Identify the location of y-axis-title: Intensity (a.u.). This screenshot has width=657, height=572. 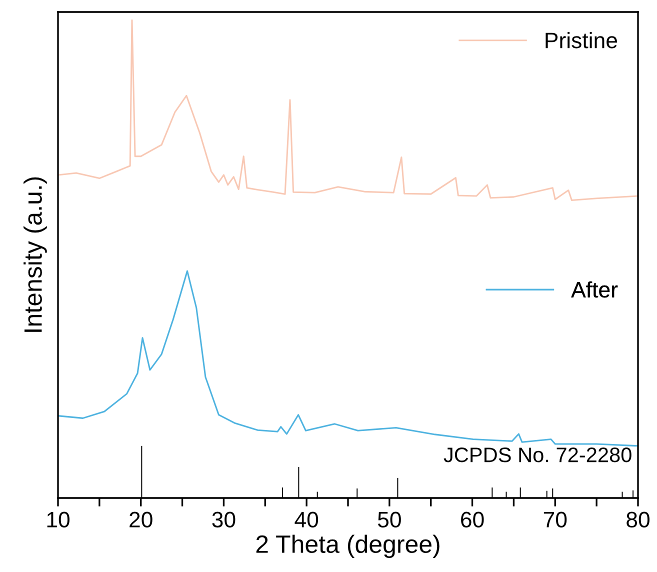
(35, 254).